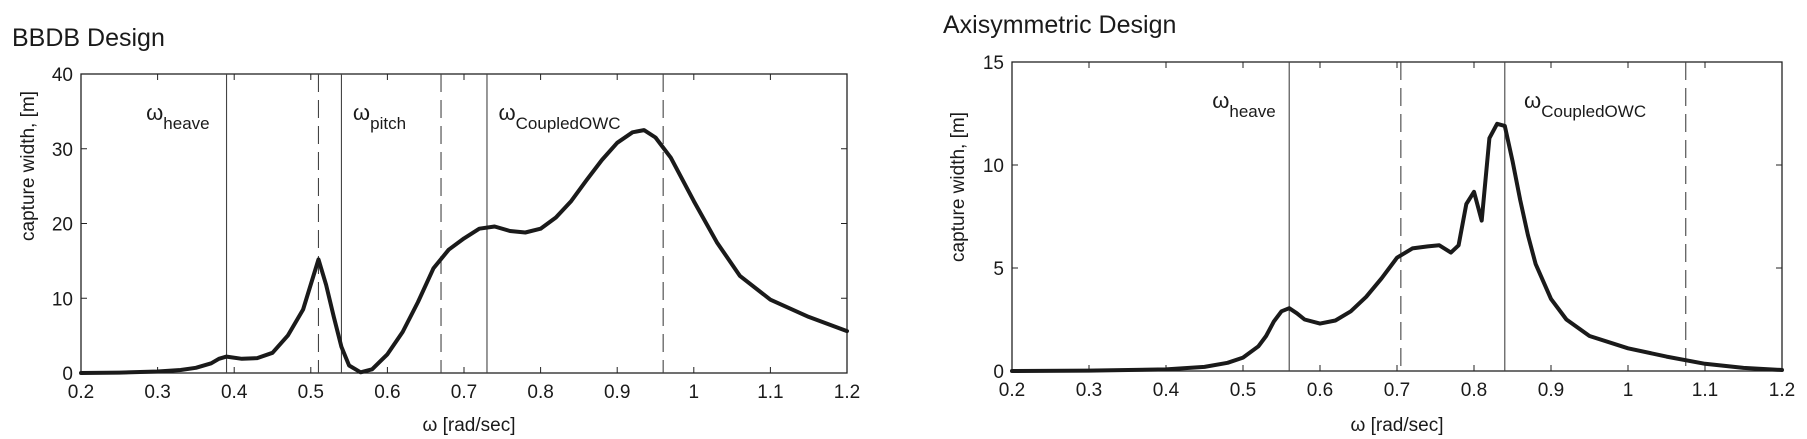  Describe the element at coordinates (88, 38) in the screenshot. I see `chart-title: BBDB Design` at that location.